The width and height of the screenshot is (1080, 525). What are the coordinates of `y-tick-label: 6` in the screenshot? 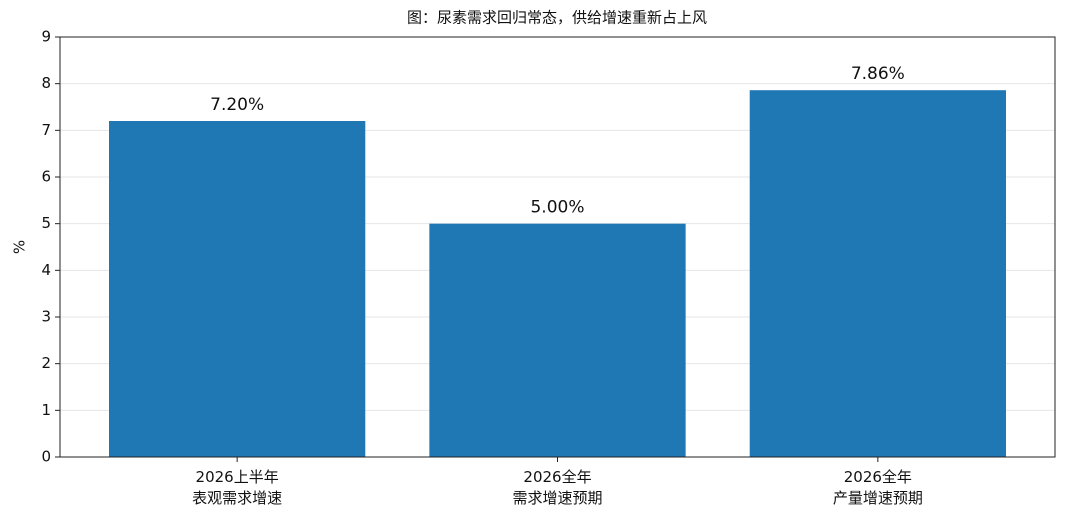 It's located at (46, 177).